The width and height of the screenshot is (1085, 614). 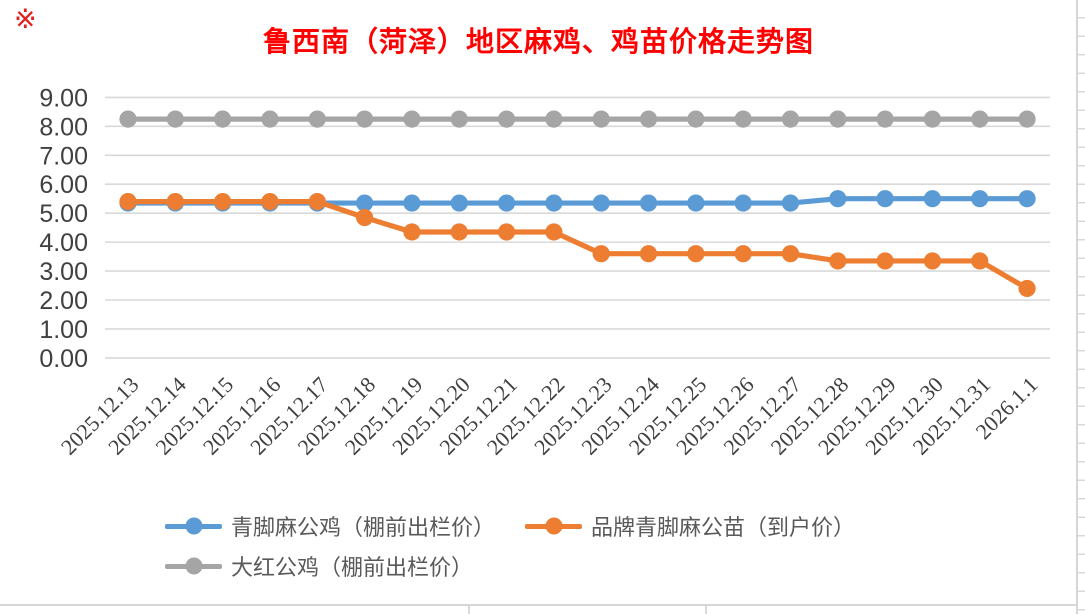 I want to click on y-tick-label: 2.00, so click(x=63, y=301).